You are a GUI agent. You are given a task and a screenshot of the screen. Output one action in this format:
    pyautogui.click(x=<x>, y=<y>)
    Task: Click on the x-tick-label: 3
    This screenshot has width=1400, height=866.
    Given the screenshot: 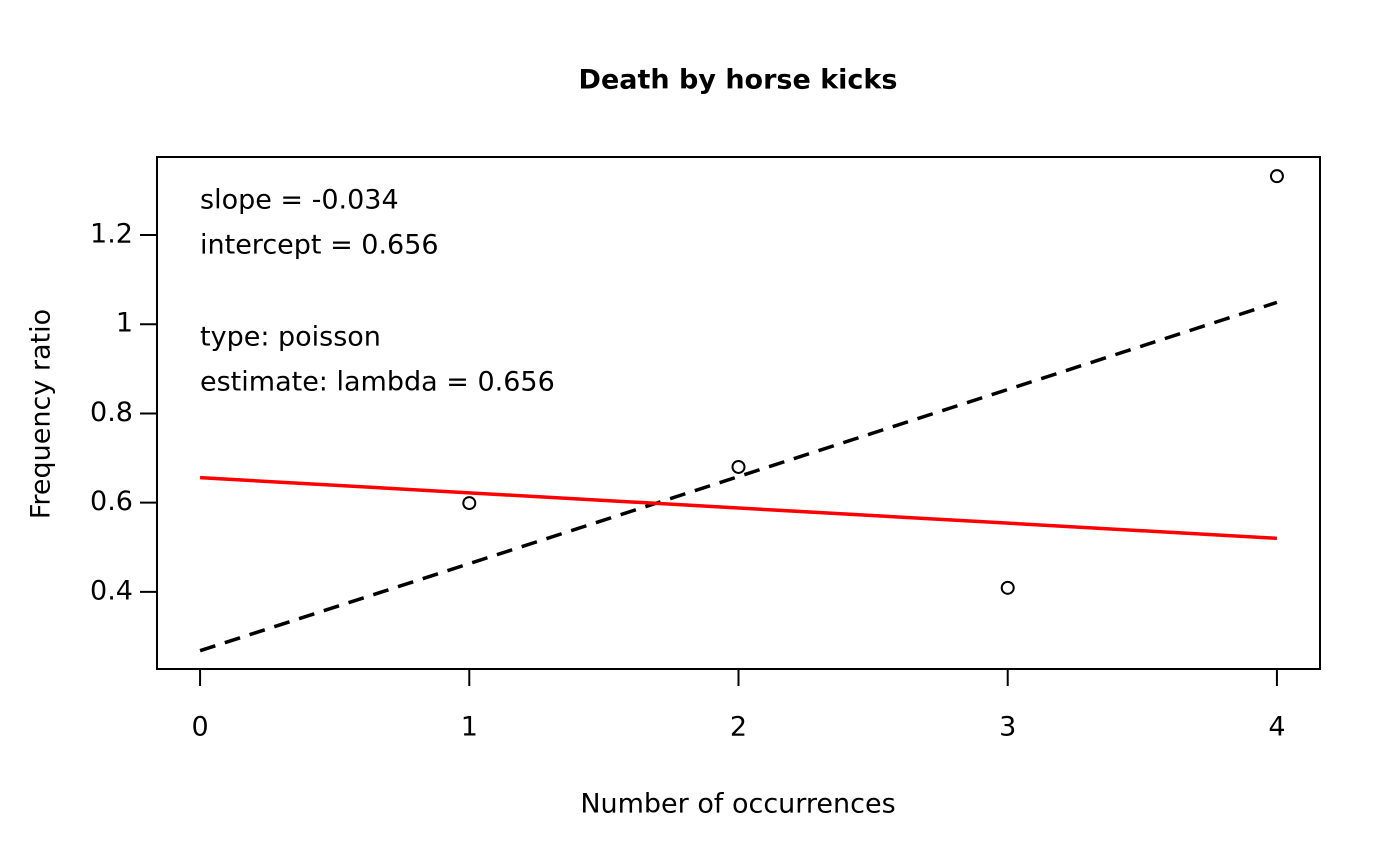 What is the action you would take?
    pyautogui.click(x=1007, y=727)
    